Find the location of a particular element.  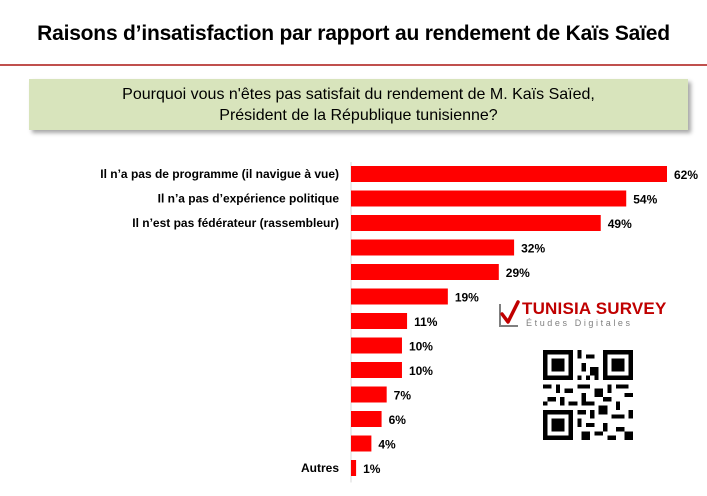

category-label-12: Autres is located at coordinates (320, 468).